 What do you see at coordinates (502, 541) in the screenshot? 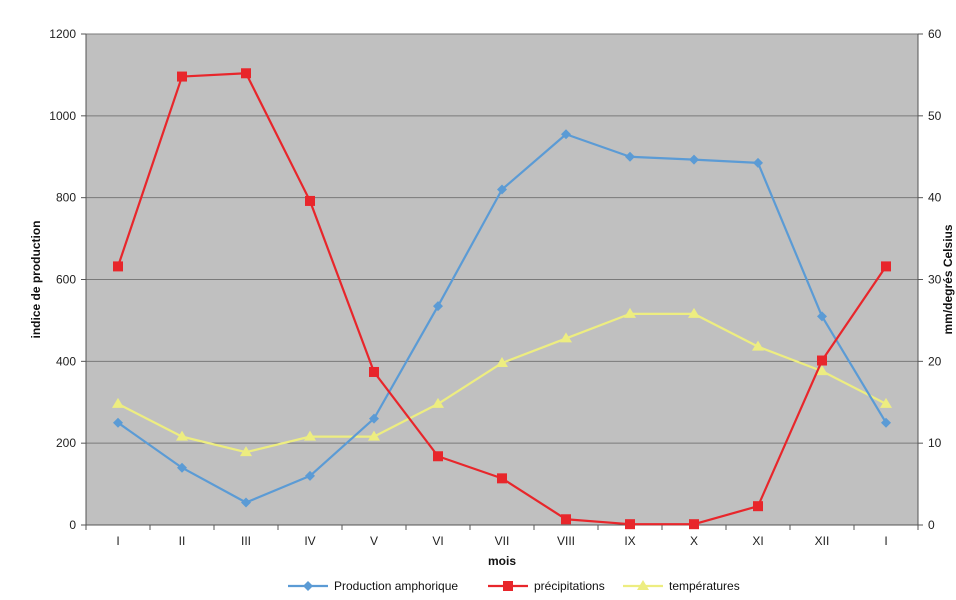
I see `x-tick-label: VII` at bounding box center [502, 541].